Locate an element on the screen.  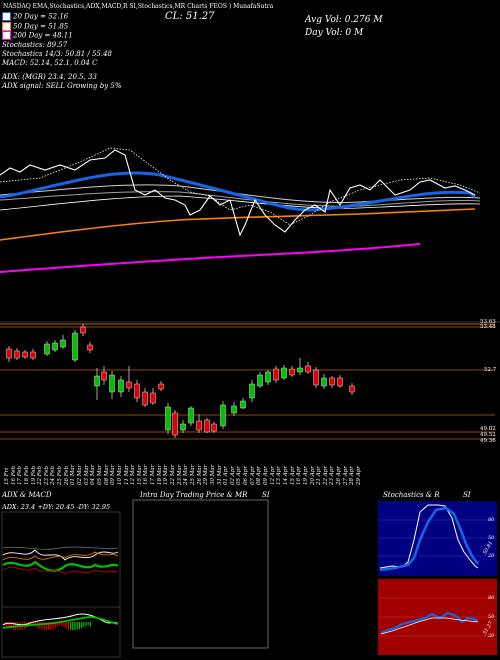
date-label: 17 Feb is located at coordinates (20, 475).